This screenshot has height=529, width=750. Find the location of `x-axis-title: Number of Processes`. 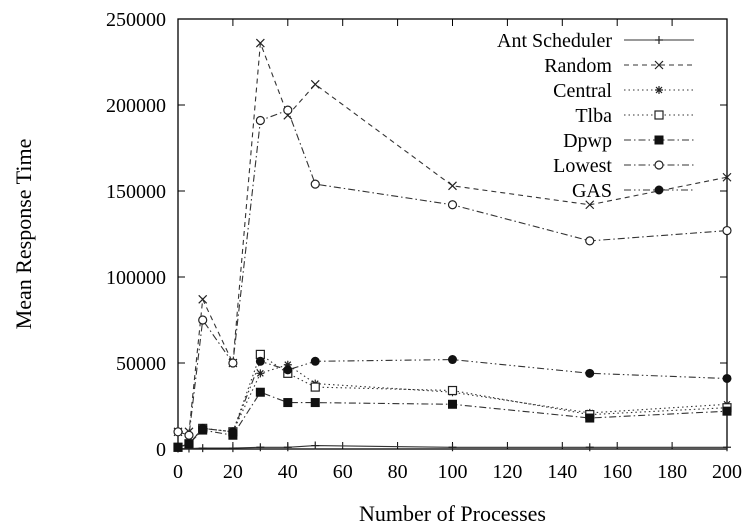

x-axis-title: Number of Processes is located at coordinates (452, 513).